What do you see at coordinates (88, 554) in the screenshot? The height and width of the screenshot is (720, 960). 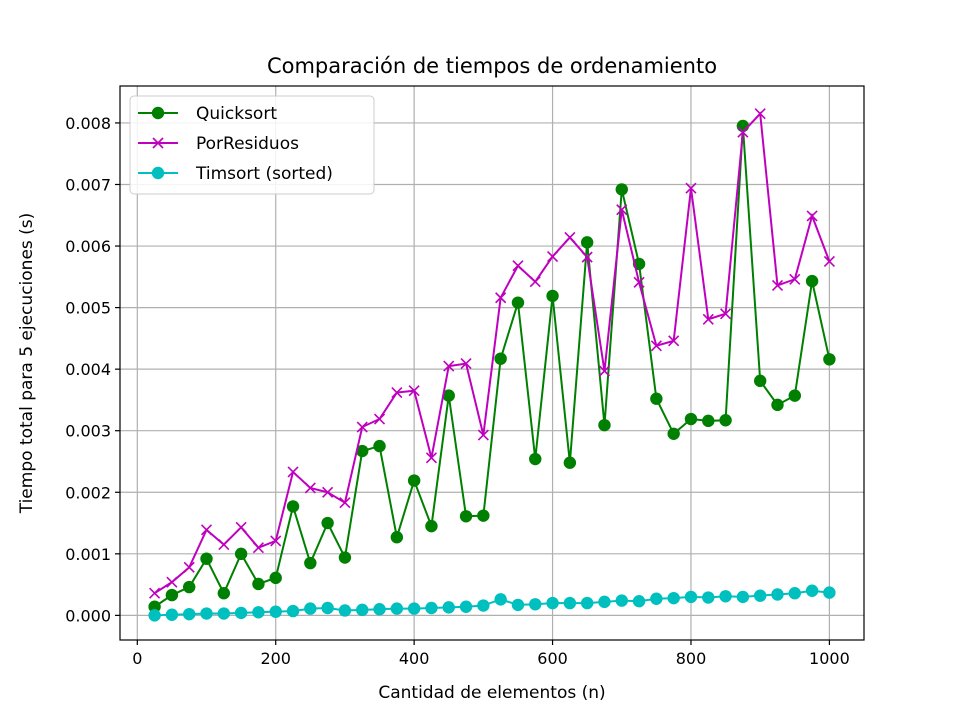 I see `y-tick-label: 0.001` at bounding box center [88, 554].